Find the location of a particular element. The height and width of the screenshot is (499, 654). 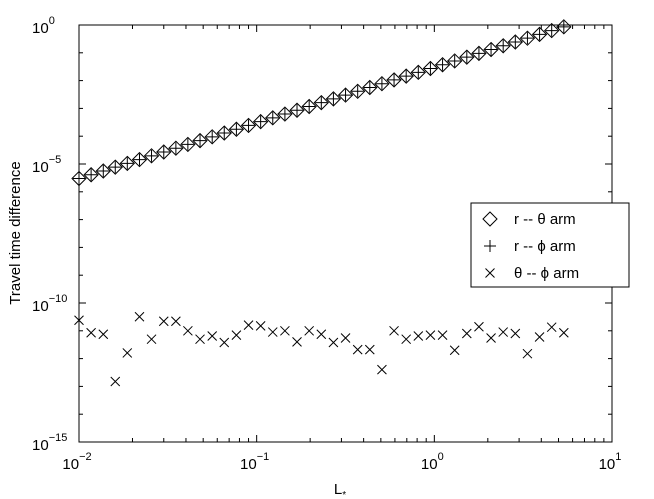

y-tick-label: 10−10 is located at coordinates (49, 304).